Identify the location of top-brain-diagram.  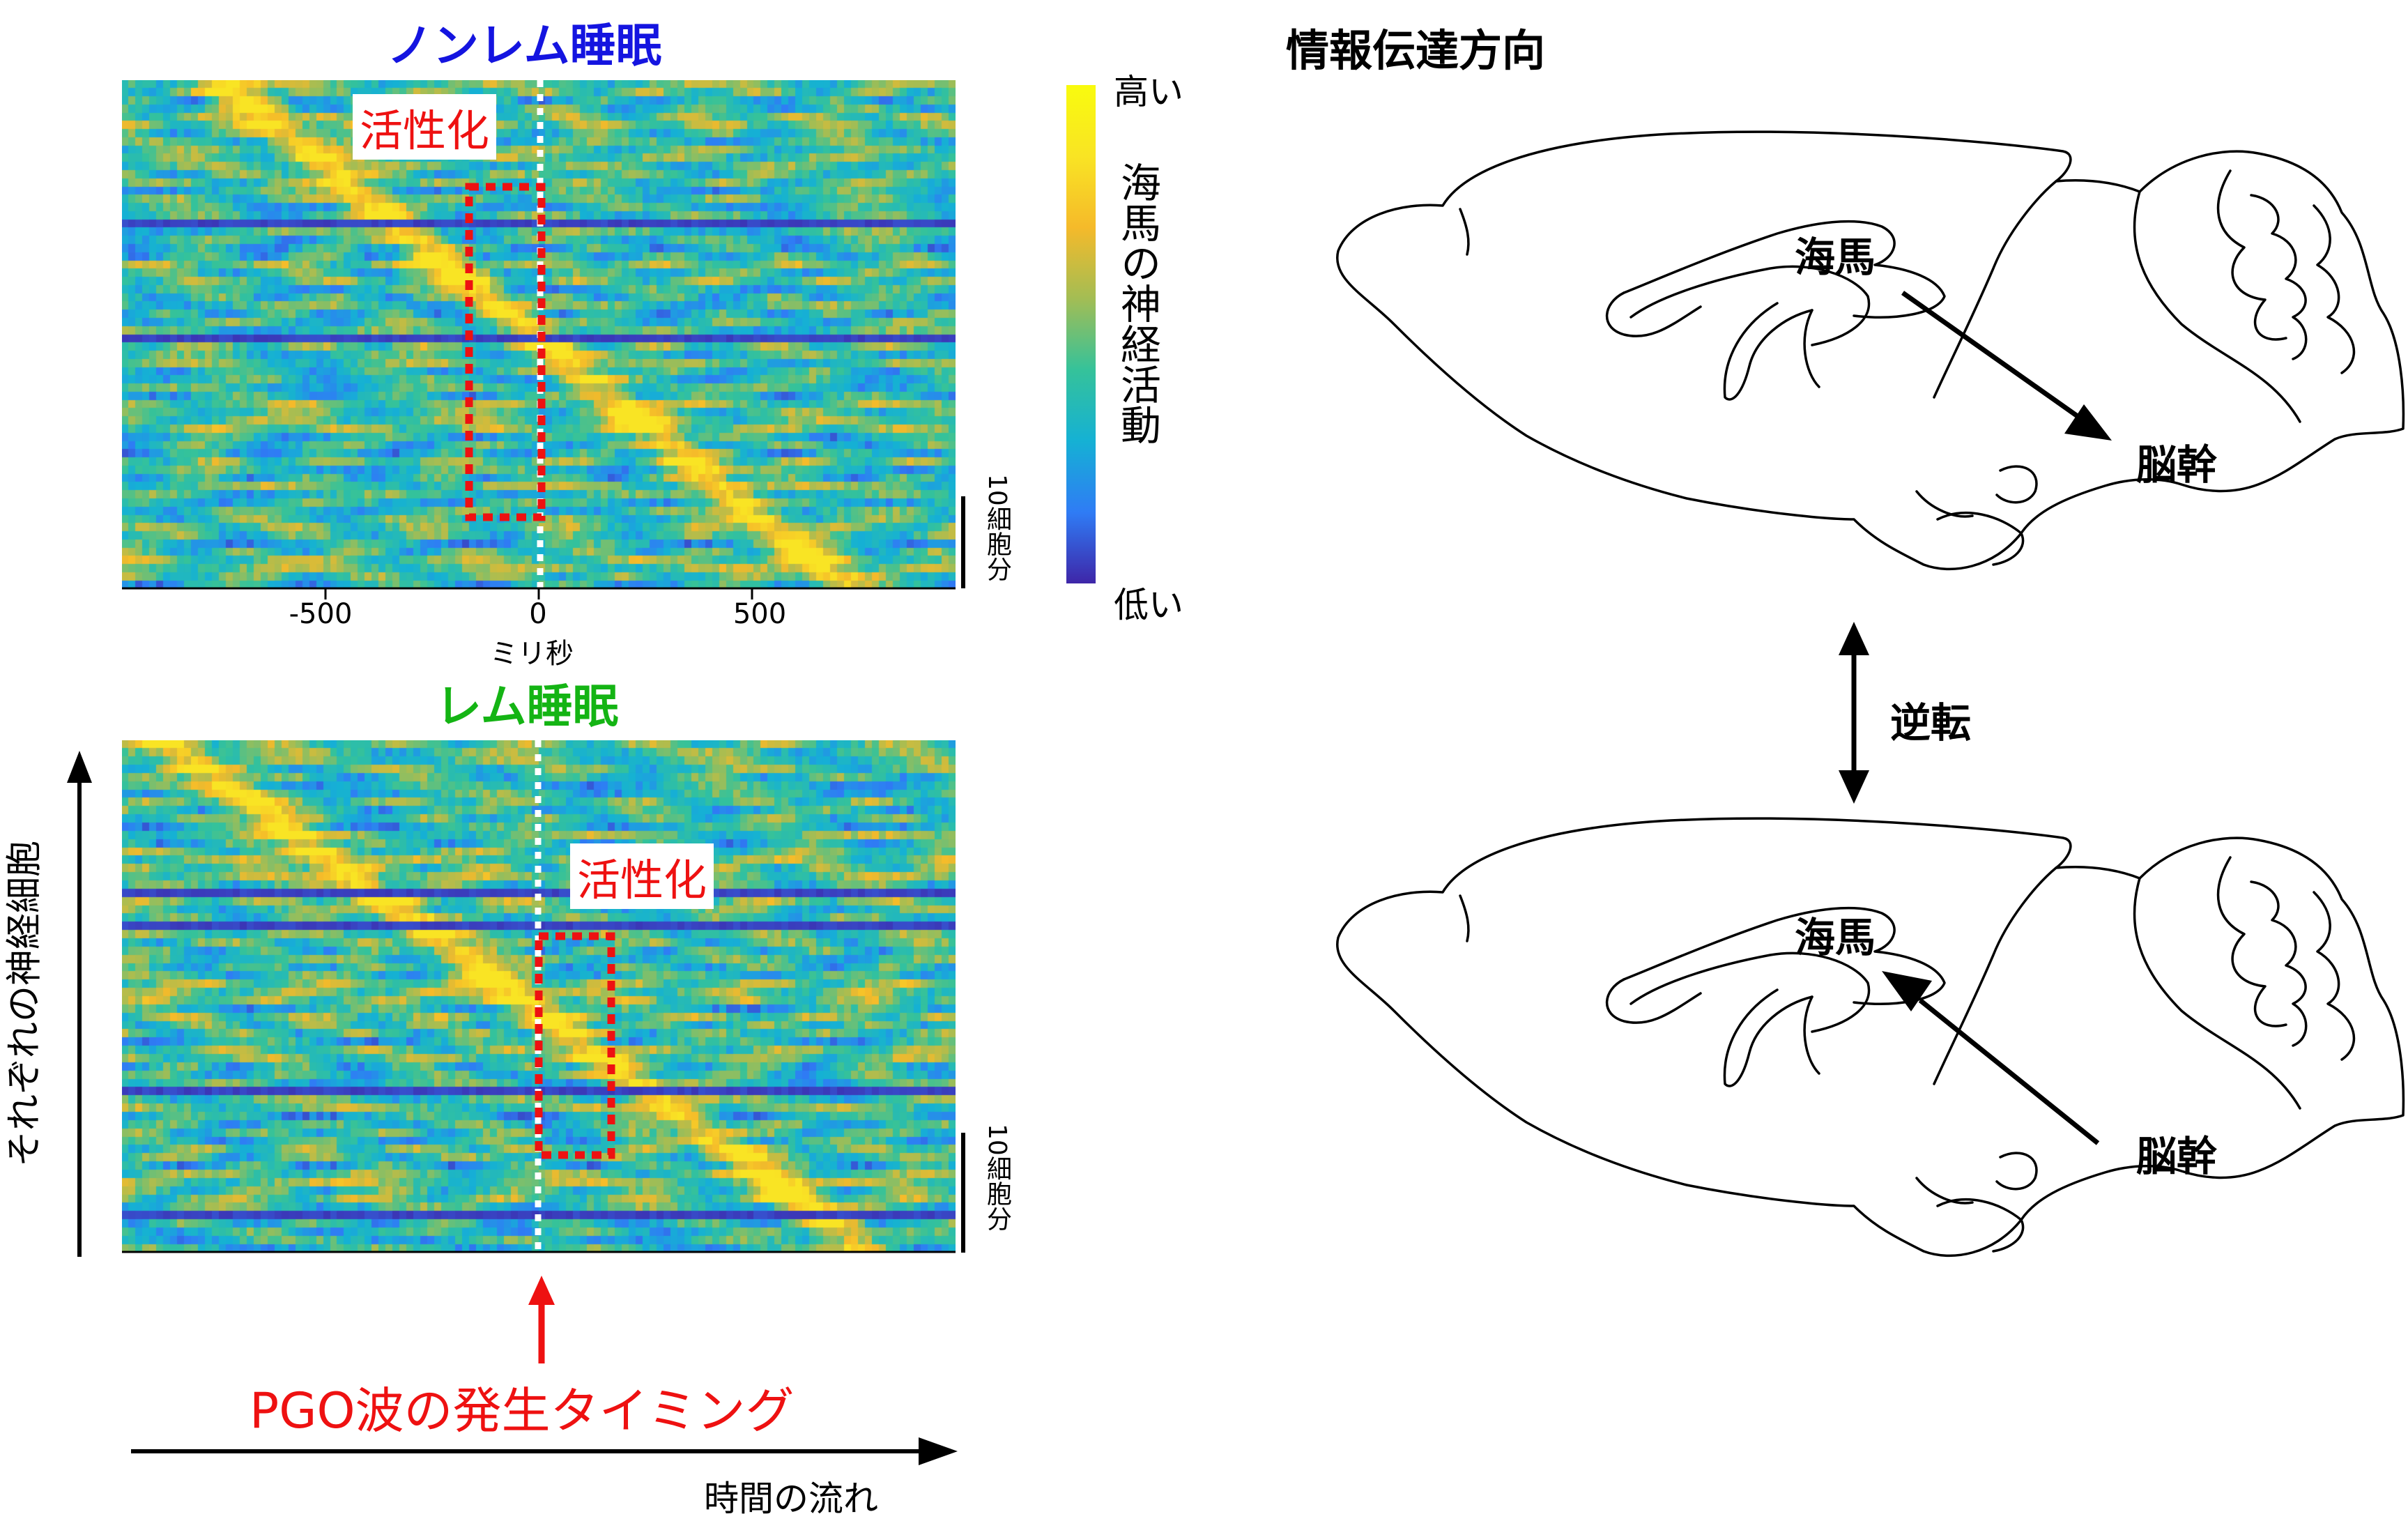
(1870, 350).